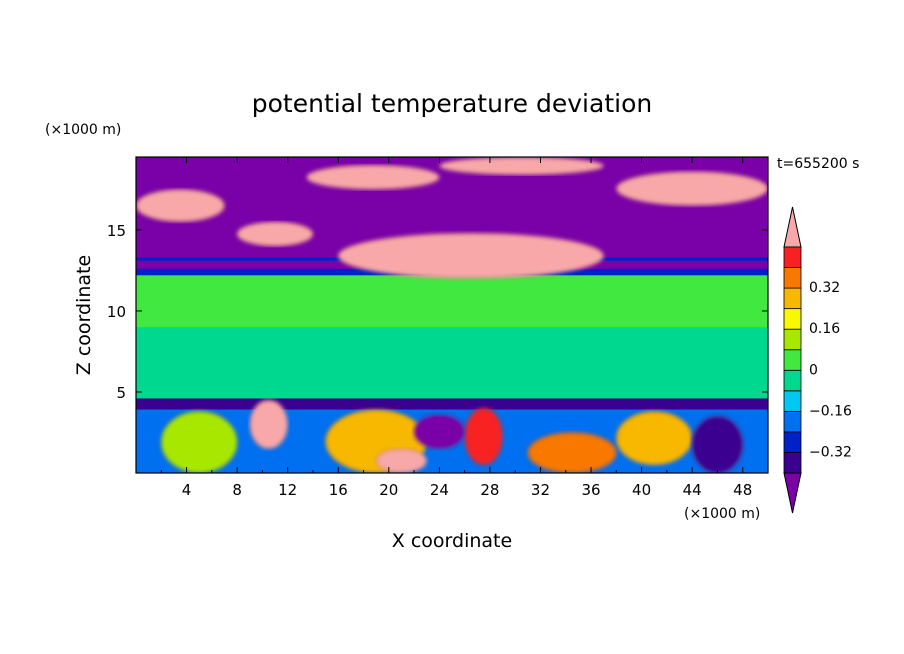 Image resolution: width=904 pixels, height=654 pixels. Describe the element at coordinates (830, 452) in the screenshot. I see `colorbar-tick-label: −0.32` at that location.